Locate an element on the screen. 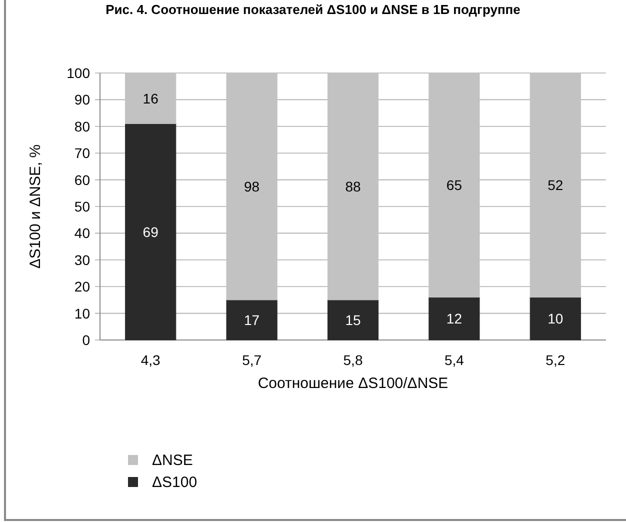 The height and width of the screenshot is (522, 626). y-tick-label: 80 is located at coordinates (82, 126).